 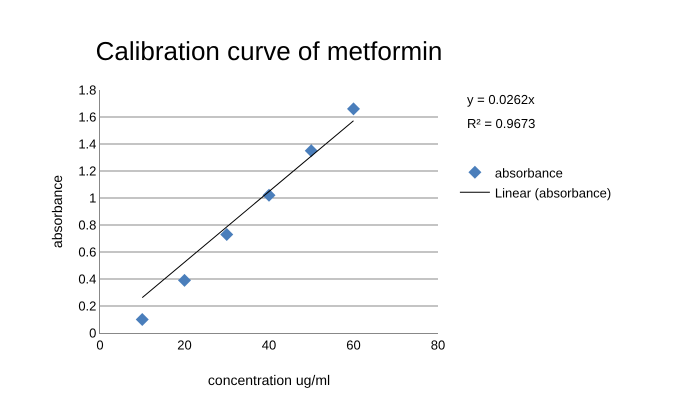 I want to click on x-tick-label: 60, so click(x=353, y=345).